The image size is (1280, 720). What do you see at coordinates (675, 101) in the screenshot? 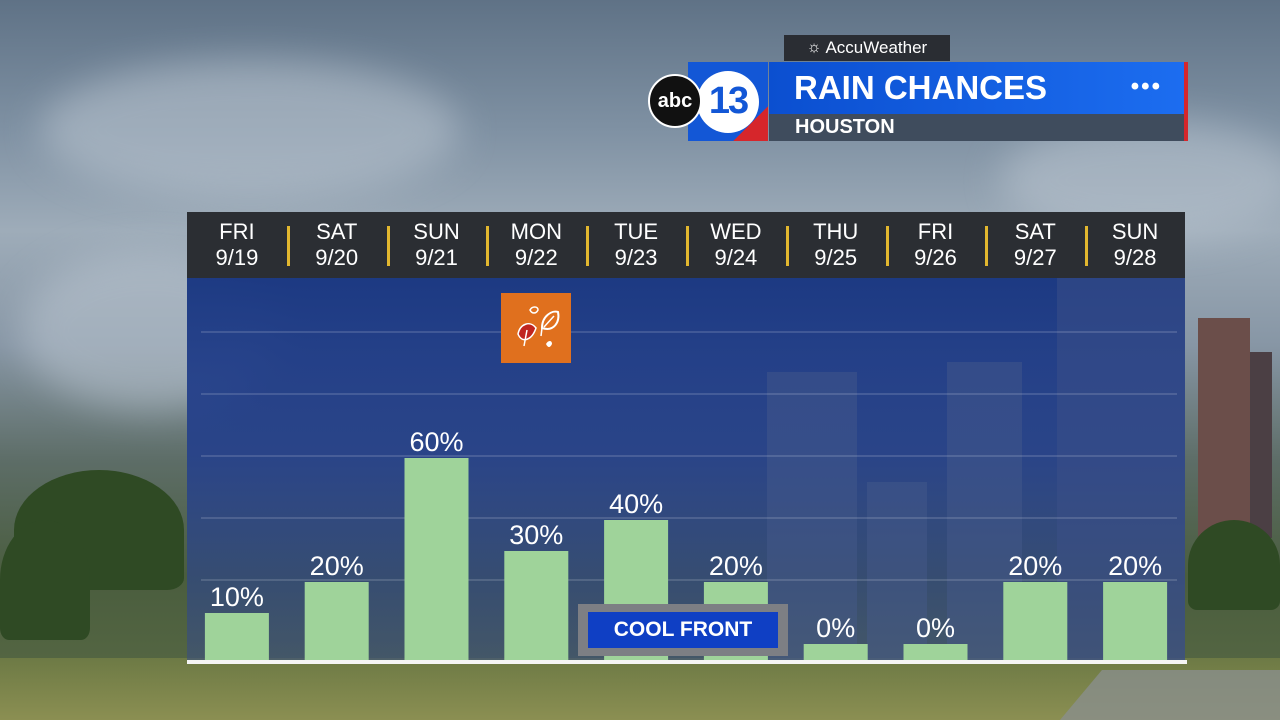
I see `abc-logo: abc` at bounding box center [675, 101].